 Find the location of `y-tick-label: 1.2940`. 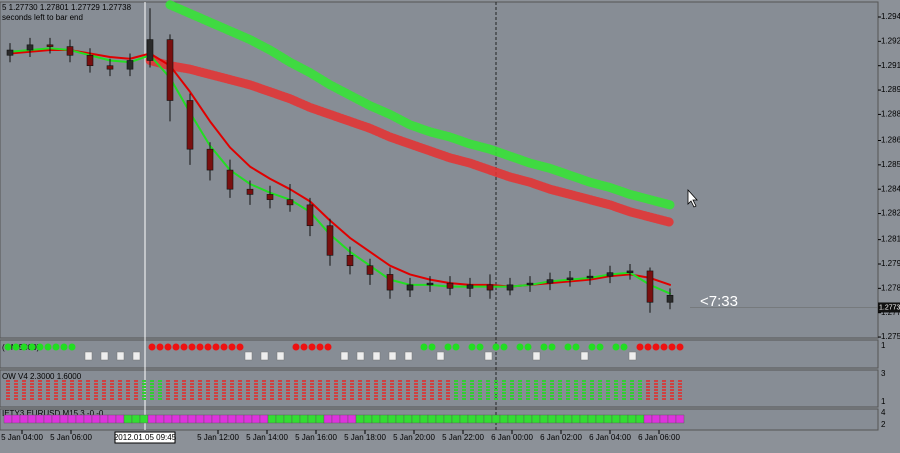

y-tick-label: 1.2940 is located at coordinates (890, 16).